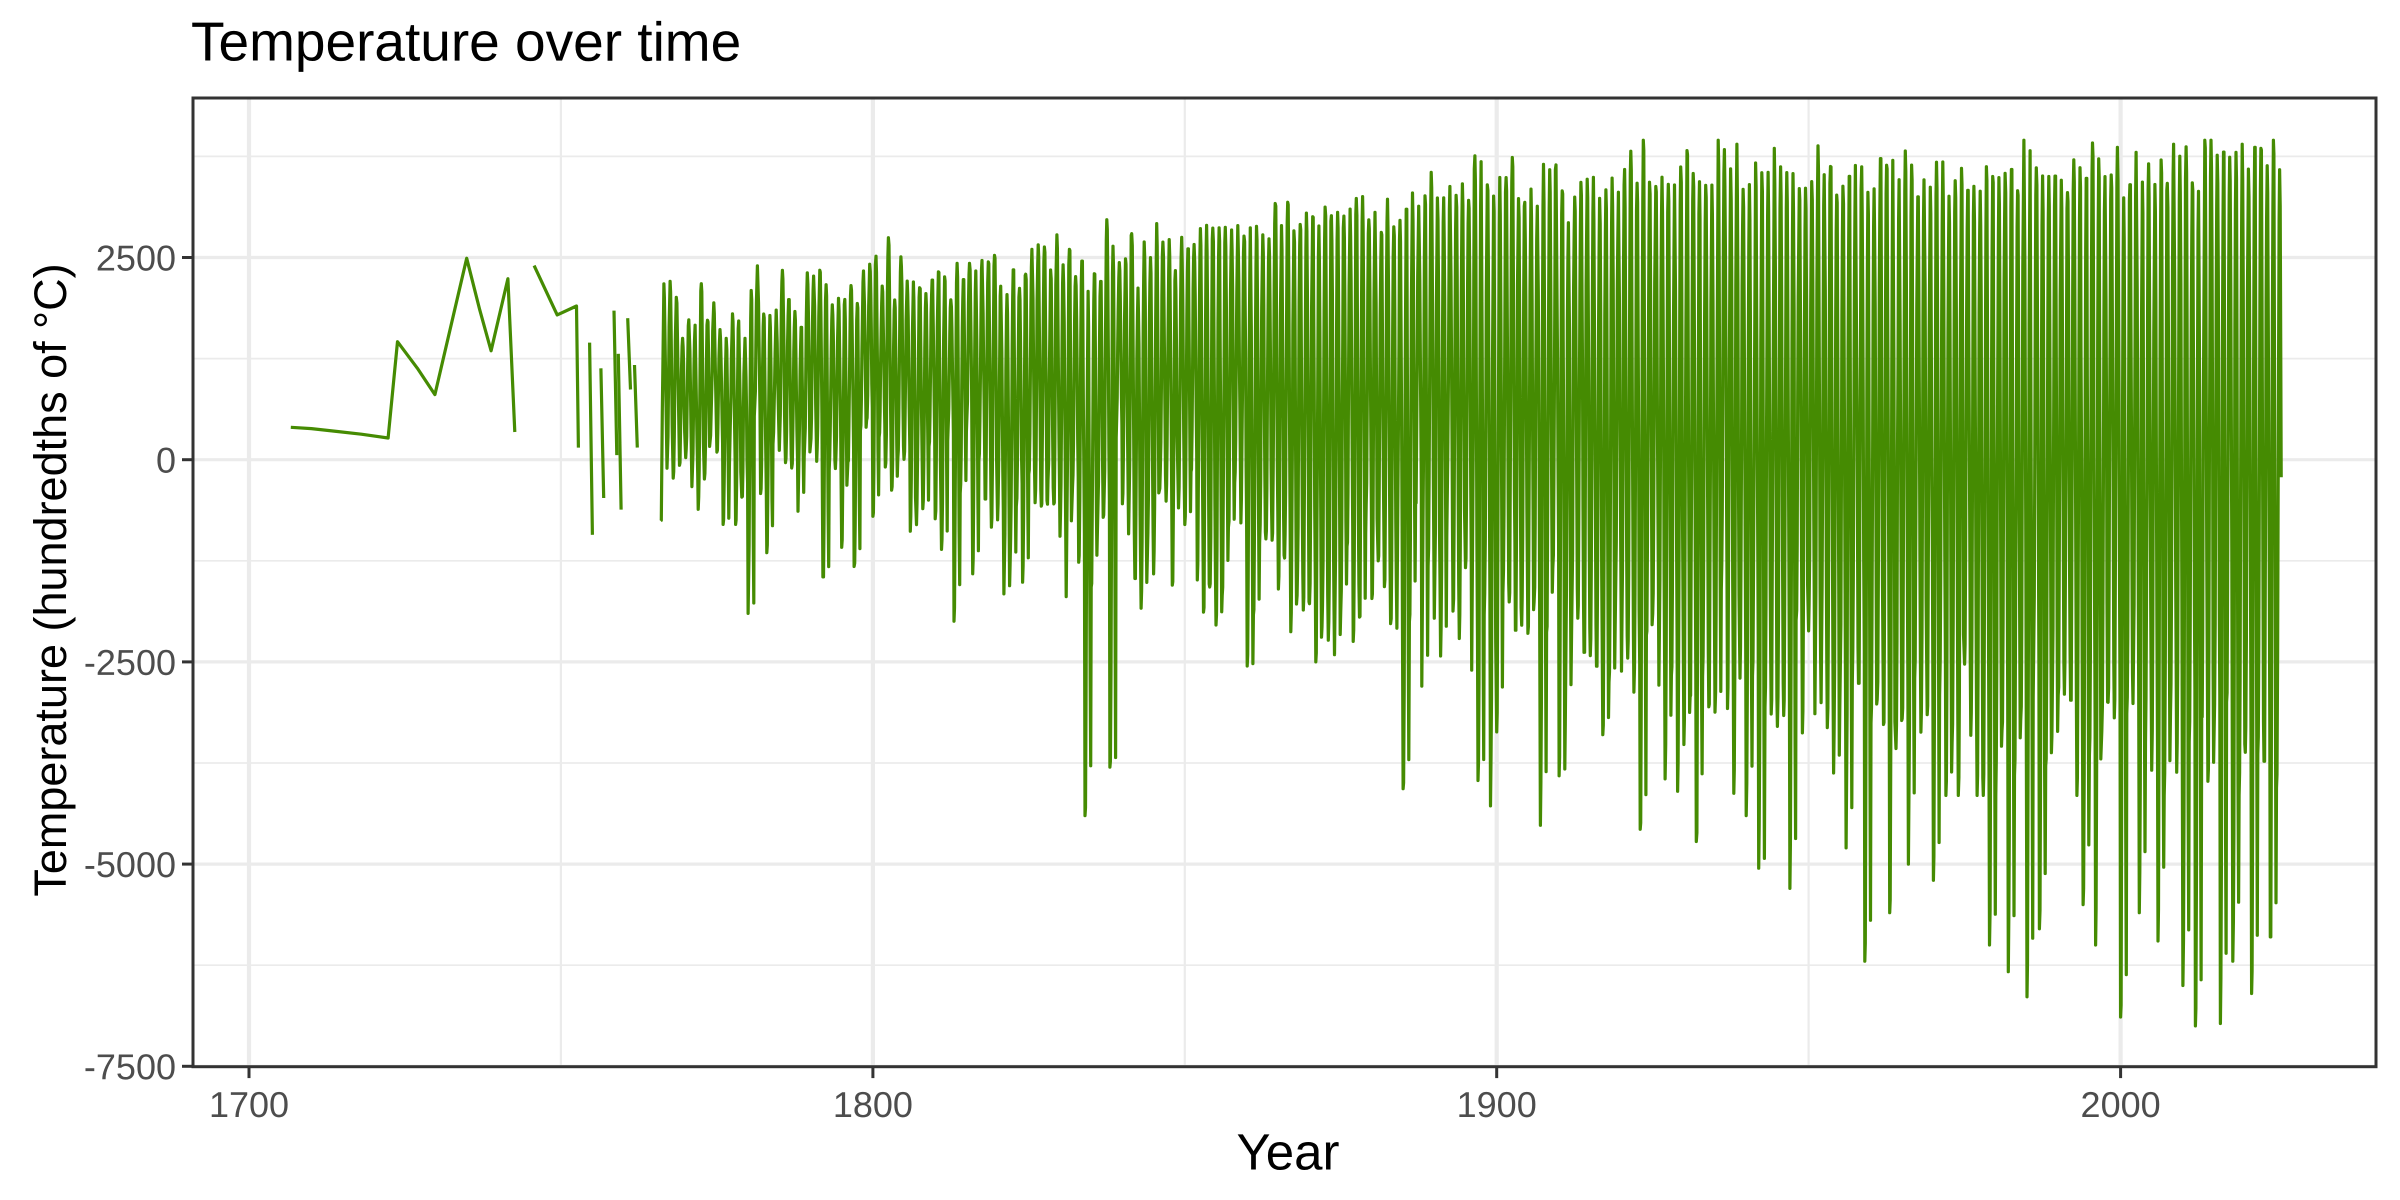 The height and width of the screenshot is (1200, 2400). Describe the element at coordinates (2121, 1104) in the screenshot. I see `svg-text: 2000` at that location.